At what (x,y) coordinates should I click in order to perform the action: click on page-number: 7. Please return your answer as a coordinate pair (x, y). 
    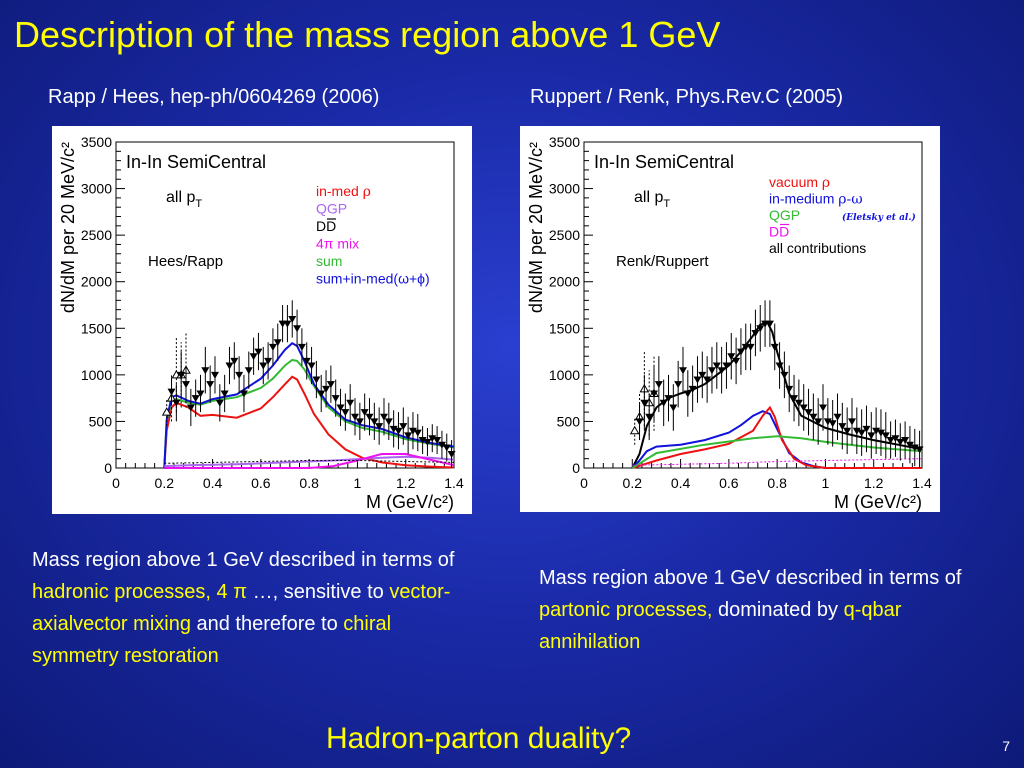
    Looking at the image, I should click on (1006, 746).